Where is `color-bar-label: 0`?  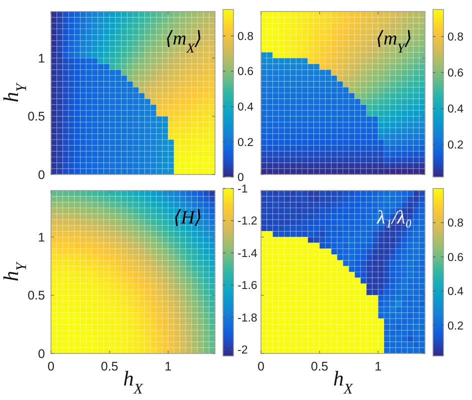
color-bar-label: 0 is located at coordinates (241, 178).